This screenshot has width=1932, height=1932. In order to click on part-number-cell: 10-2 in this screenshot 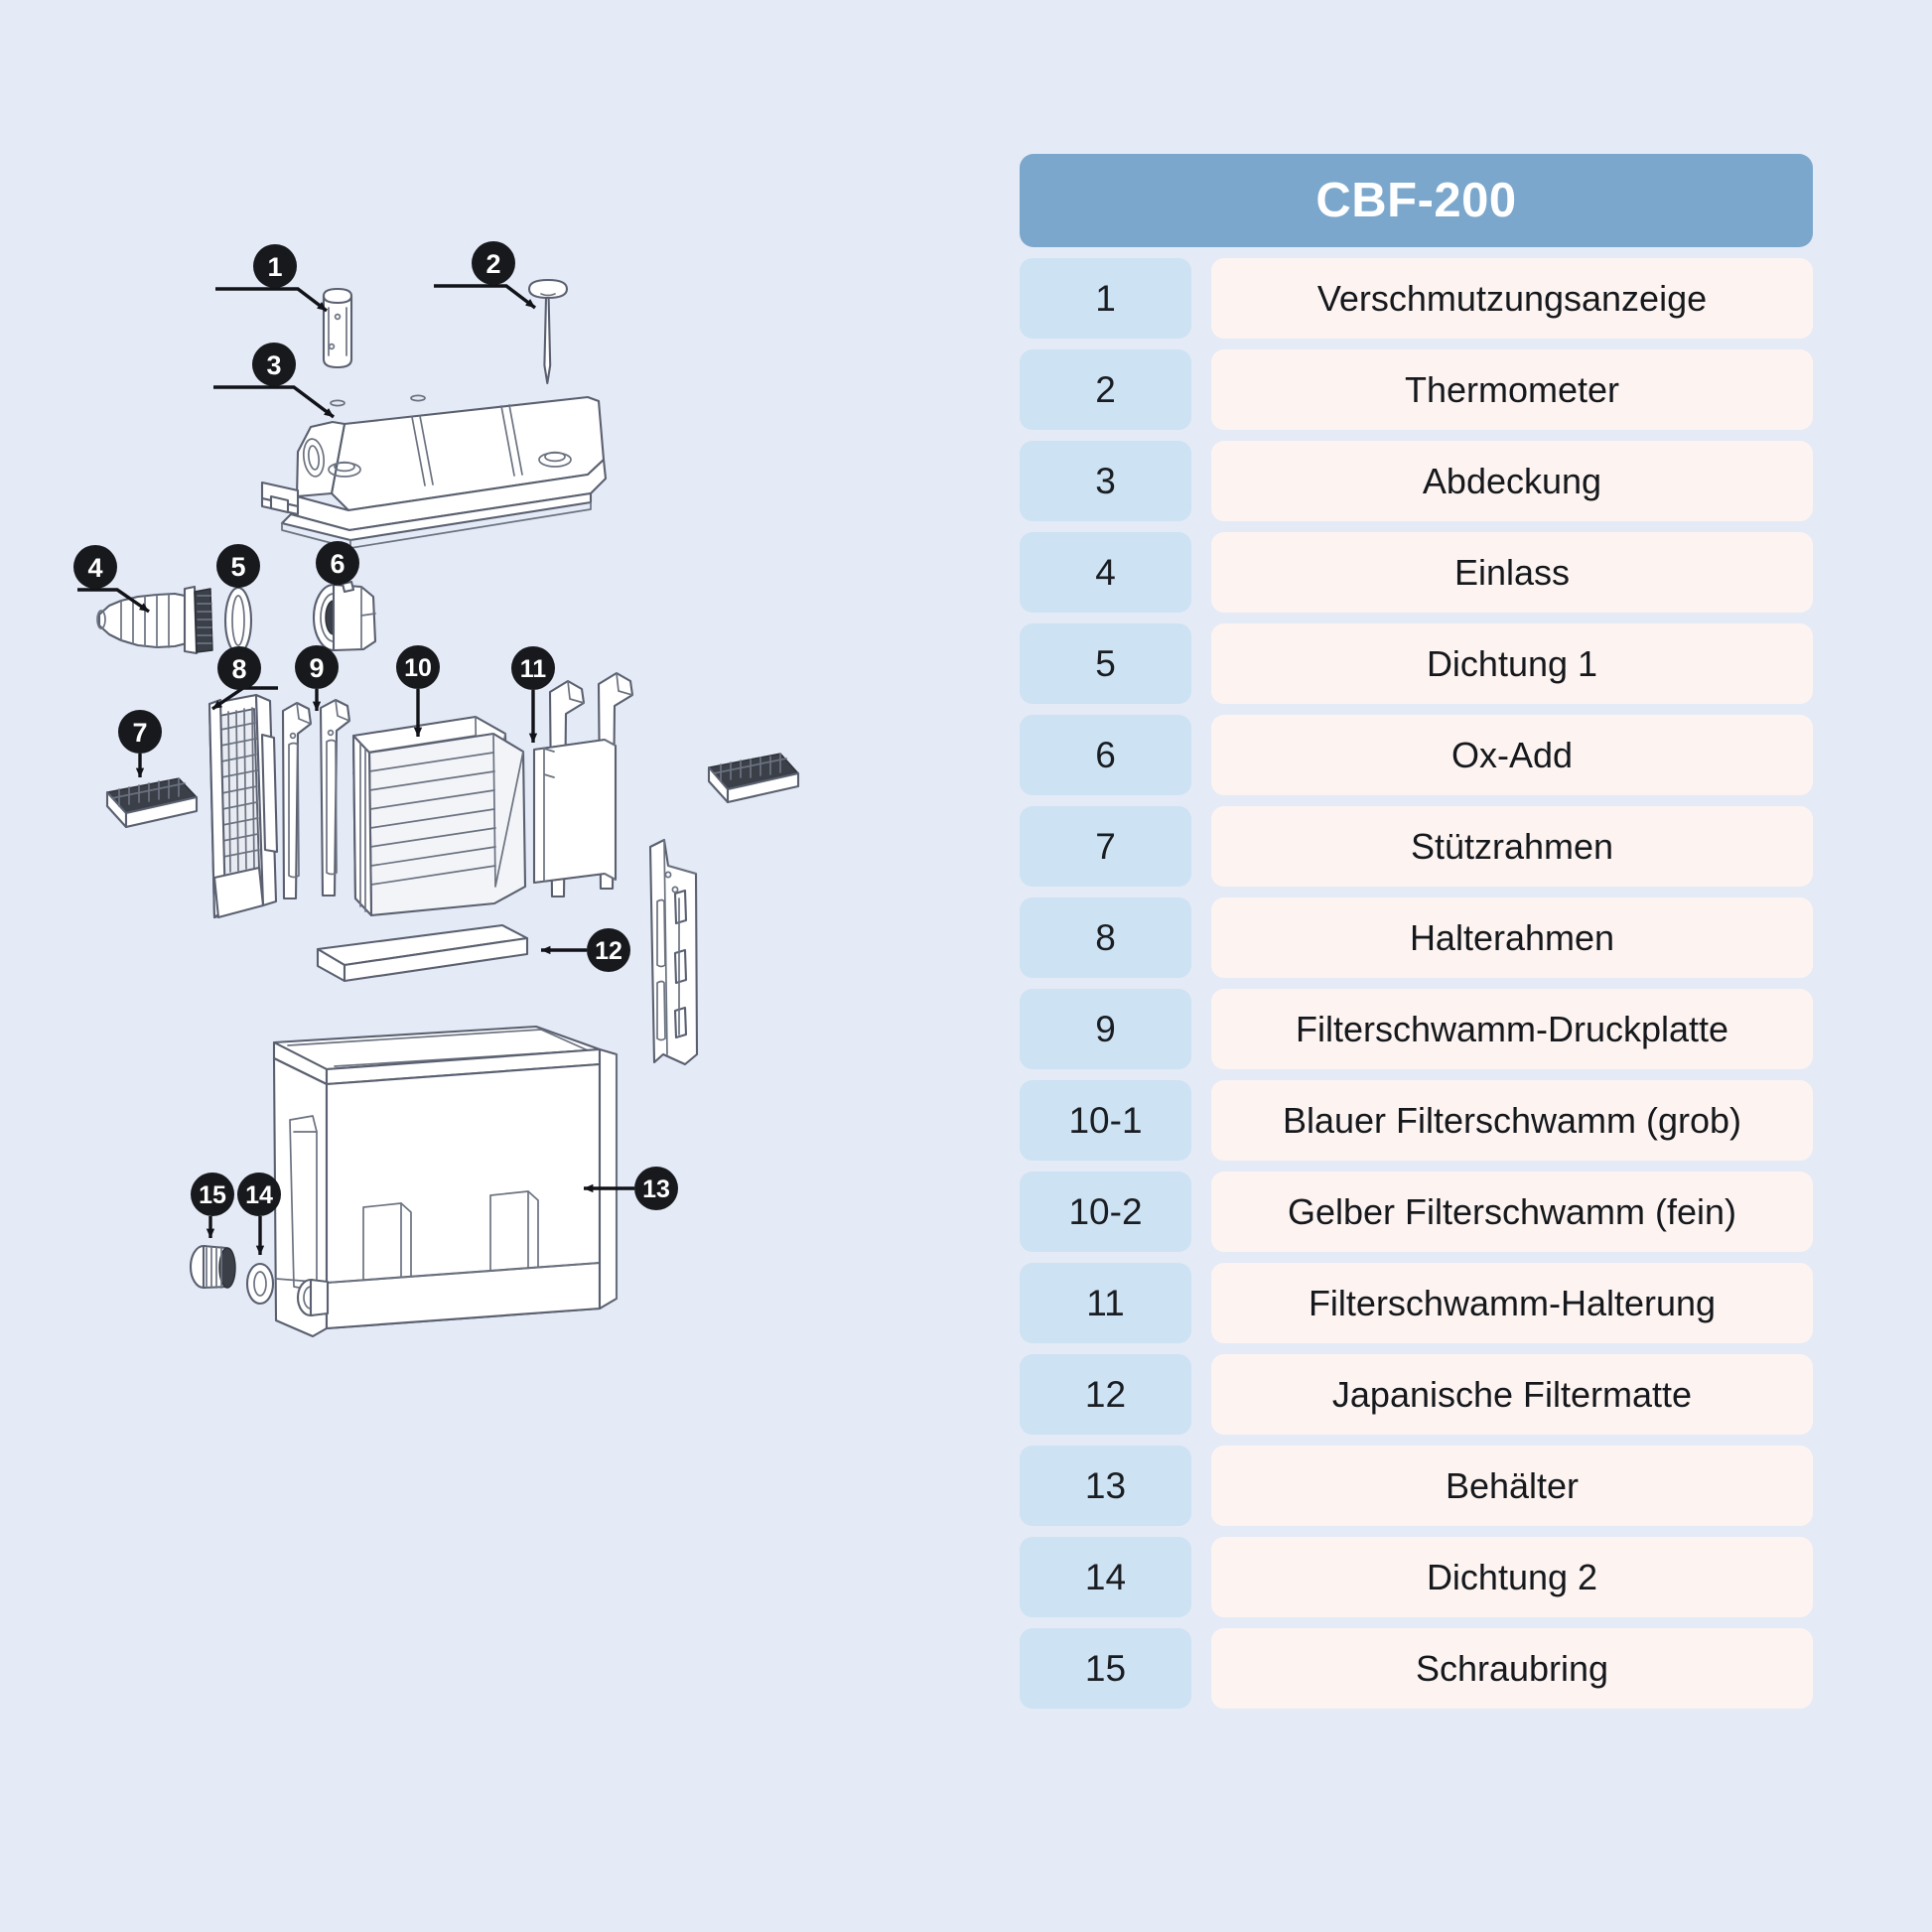, I will do `click(1106, 1212)`.